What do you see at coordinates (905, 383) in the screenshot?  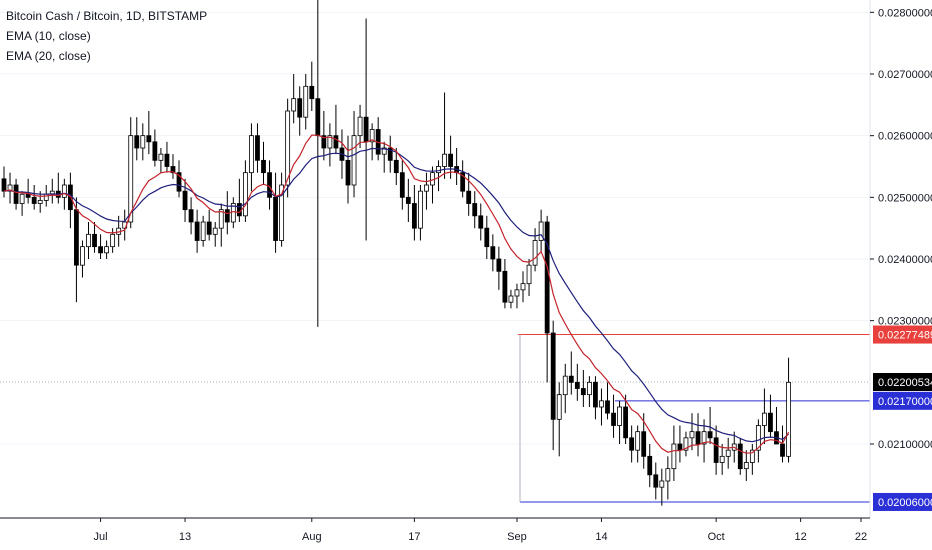 I see `price-tag-label: 0.02200534` at bounding box center [905, 383].